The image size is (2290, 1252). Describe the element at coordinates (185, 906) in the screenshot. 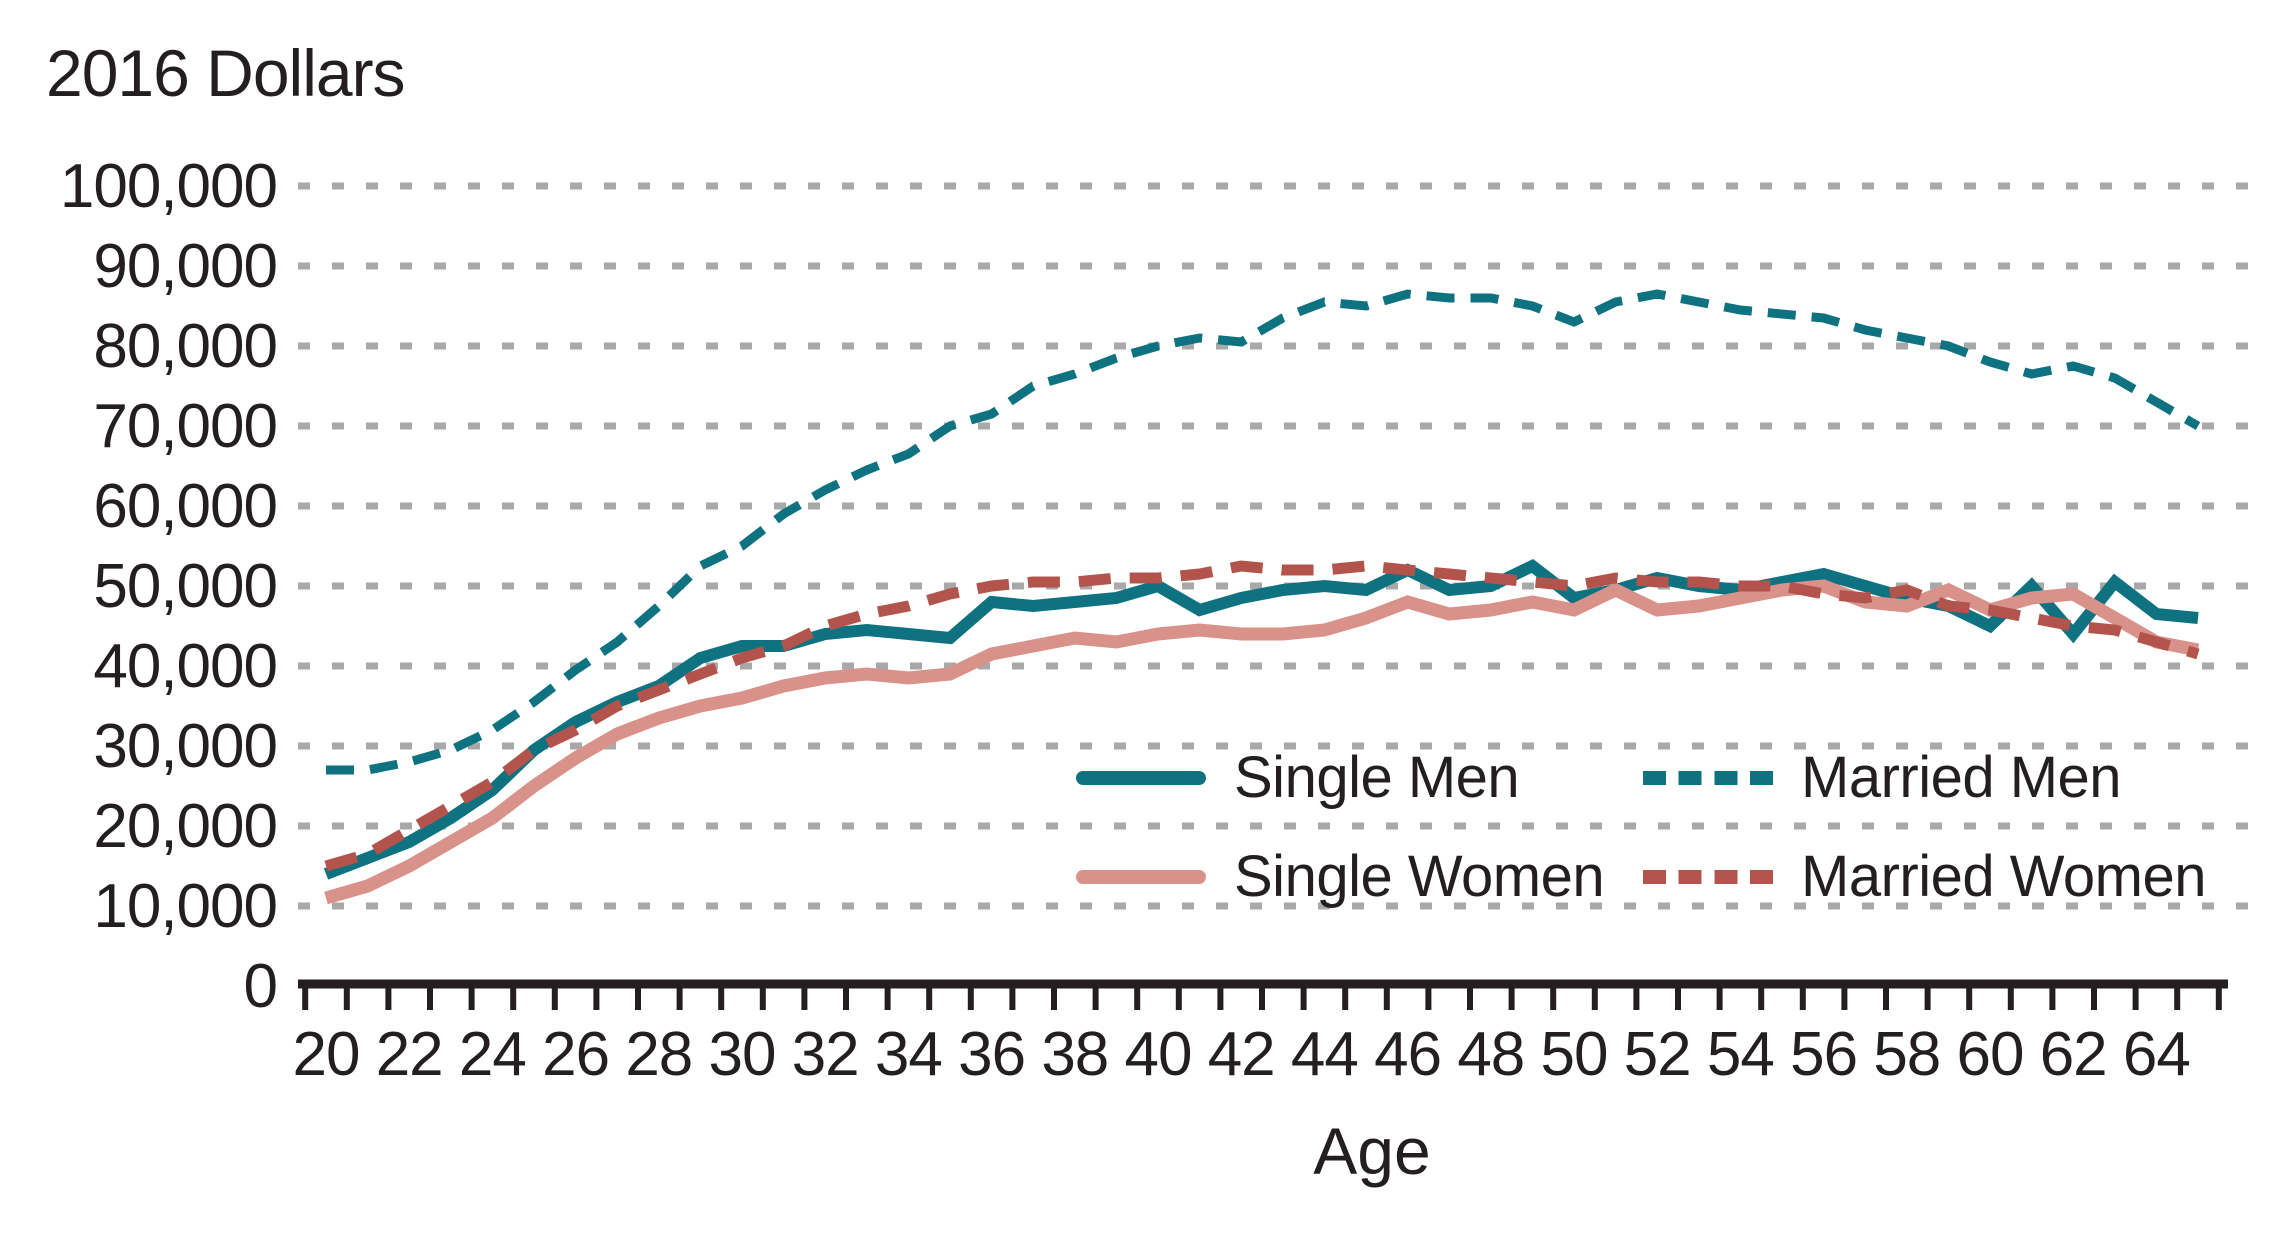

I see `y-tick-label-10000: 10,000` at that location.